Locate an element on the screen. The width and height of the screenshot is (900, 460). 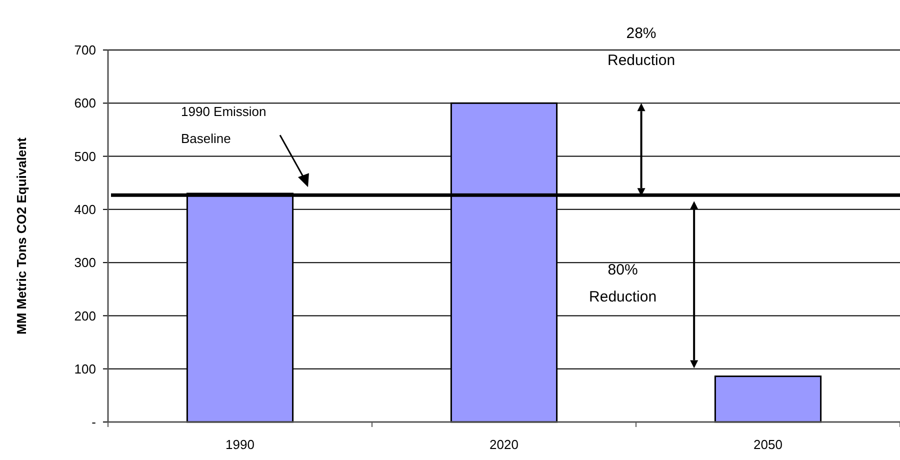
y-tick-label: 200 is located at coordinates (85, 316).